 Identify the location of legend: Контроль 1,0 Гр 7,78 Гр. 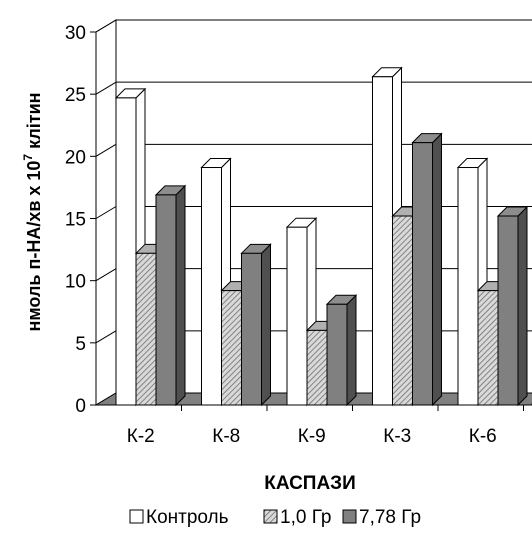
(275, 517).